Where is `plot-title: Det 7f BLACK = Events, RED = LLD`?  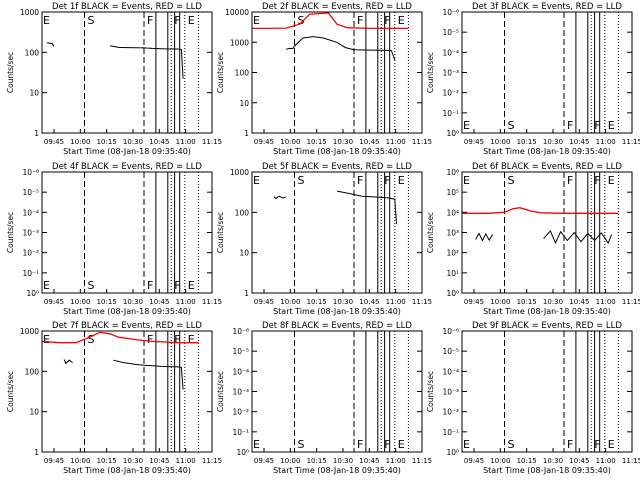 plot-title: Det 7f BLACK = Events, RED = LLD is located at coordinates (127, 326).